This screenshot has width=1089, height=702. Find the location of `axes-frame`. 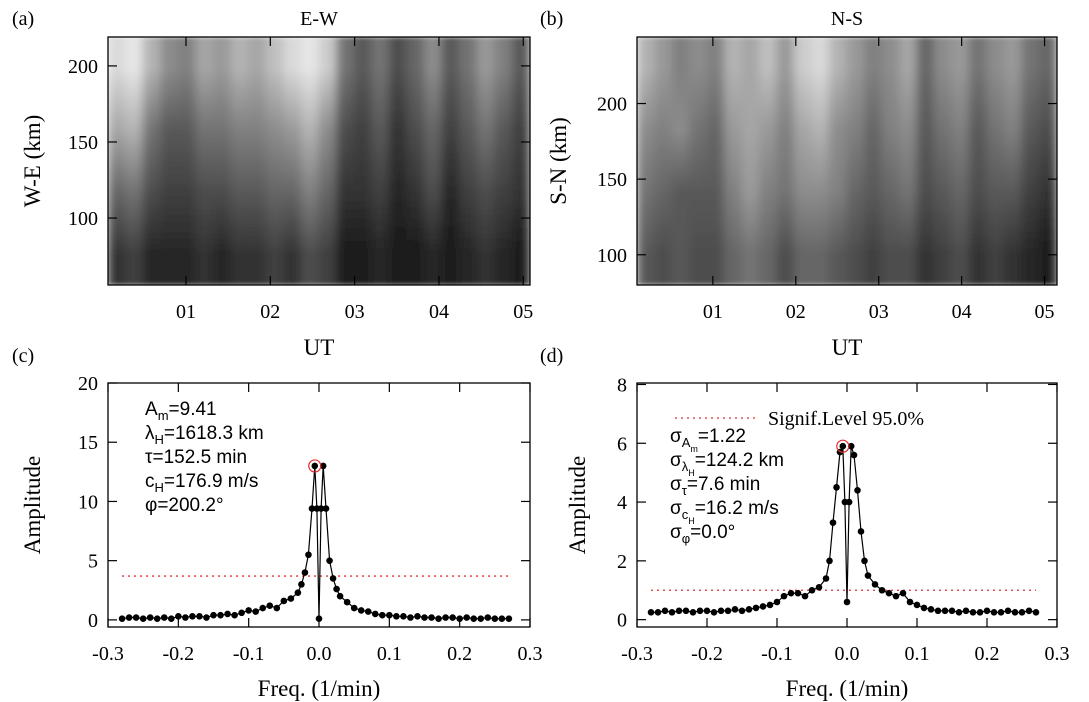

axes-frame is located at coordinates (847, 161).